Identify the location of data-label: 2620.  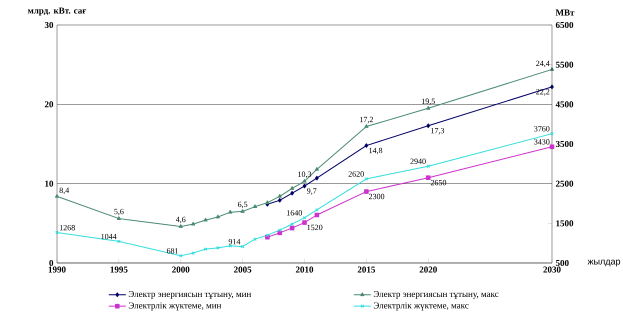
(356, 174).